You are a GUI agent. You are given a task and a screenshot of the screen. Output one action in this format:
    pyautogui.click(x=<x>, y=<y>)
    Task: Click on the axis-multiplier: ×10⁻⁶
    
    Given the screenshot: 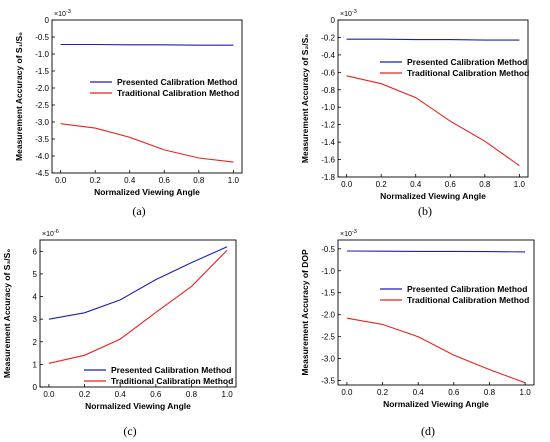 What is the action you would take?
    pyautogui.click(x=50, y=233)
    